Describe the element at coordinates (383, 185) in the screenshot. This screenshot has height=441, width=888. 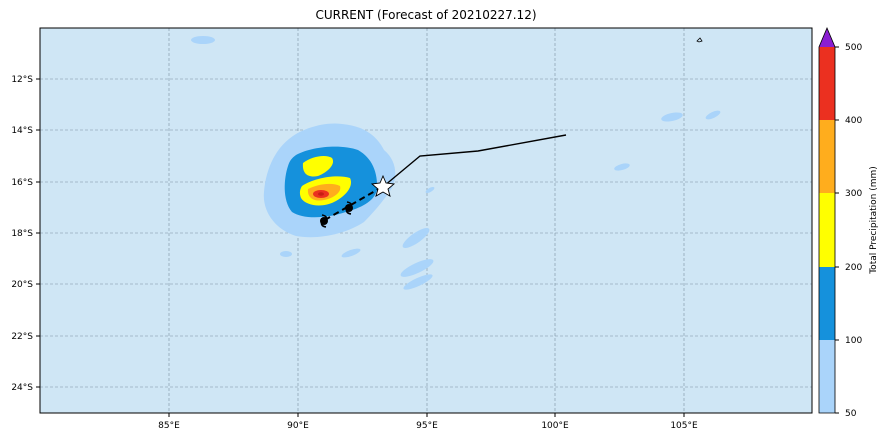
I see `current-position-star-icon` at that location.